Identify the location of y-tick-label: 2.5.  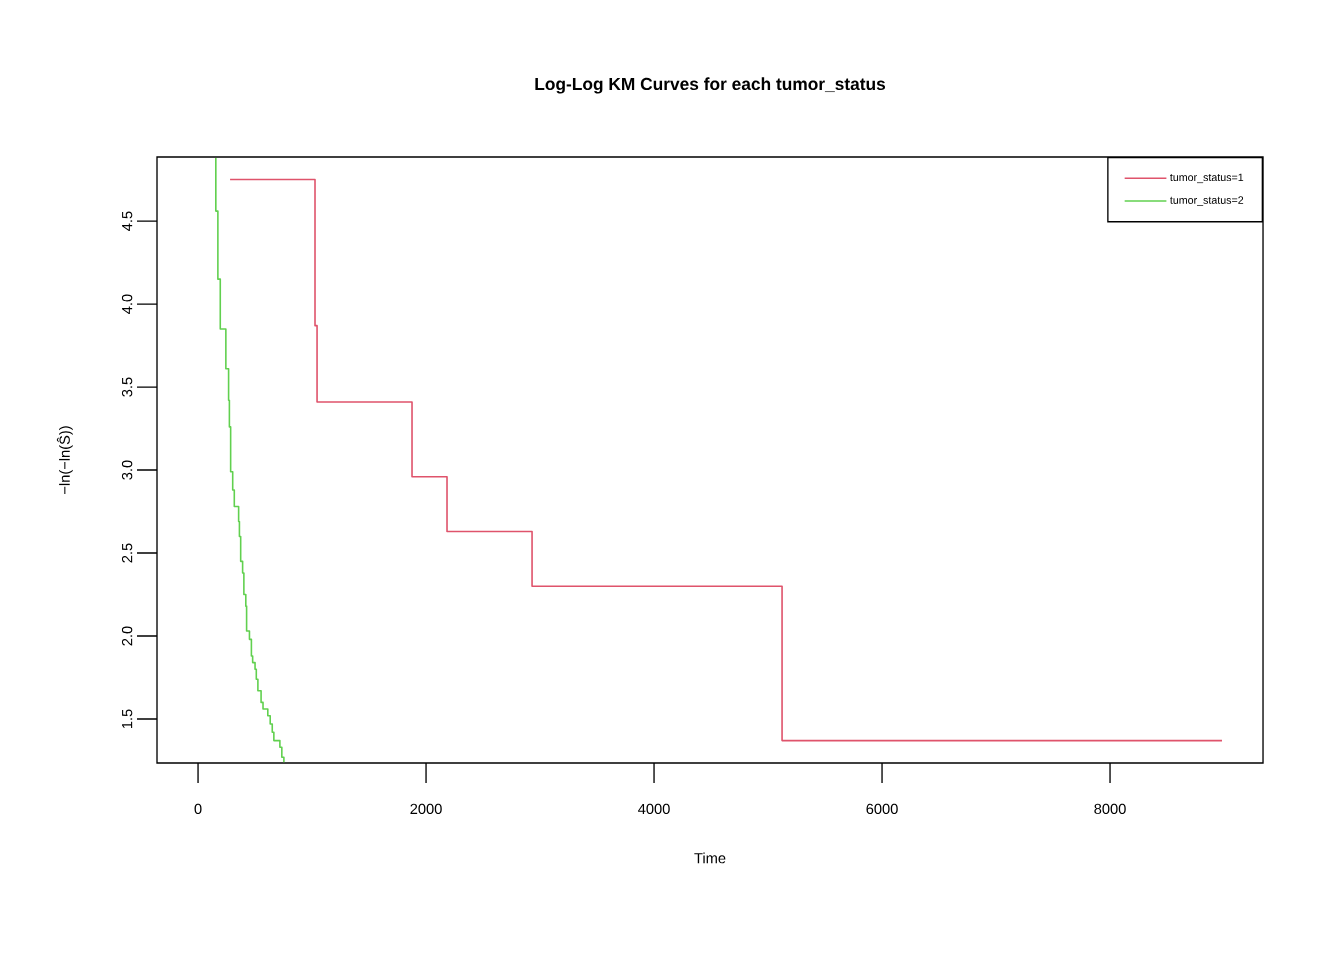
(127, 553).